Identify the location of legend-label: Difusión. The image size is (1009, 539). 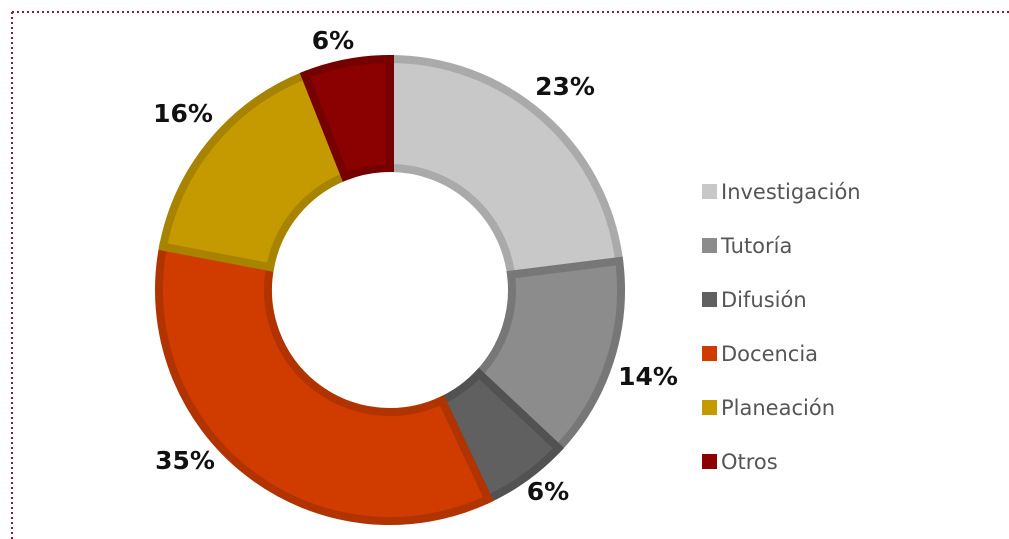
(764, 300).